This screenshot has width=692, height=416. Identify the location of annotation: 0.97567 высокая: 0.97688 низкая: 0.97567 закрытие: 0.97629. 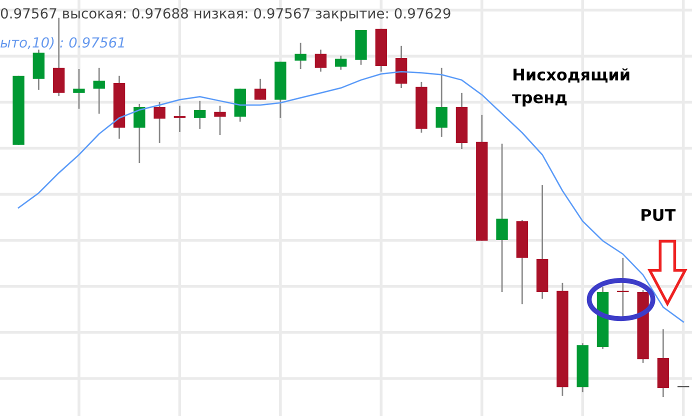
(225, 15).